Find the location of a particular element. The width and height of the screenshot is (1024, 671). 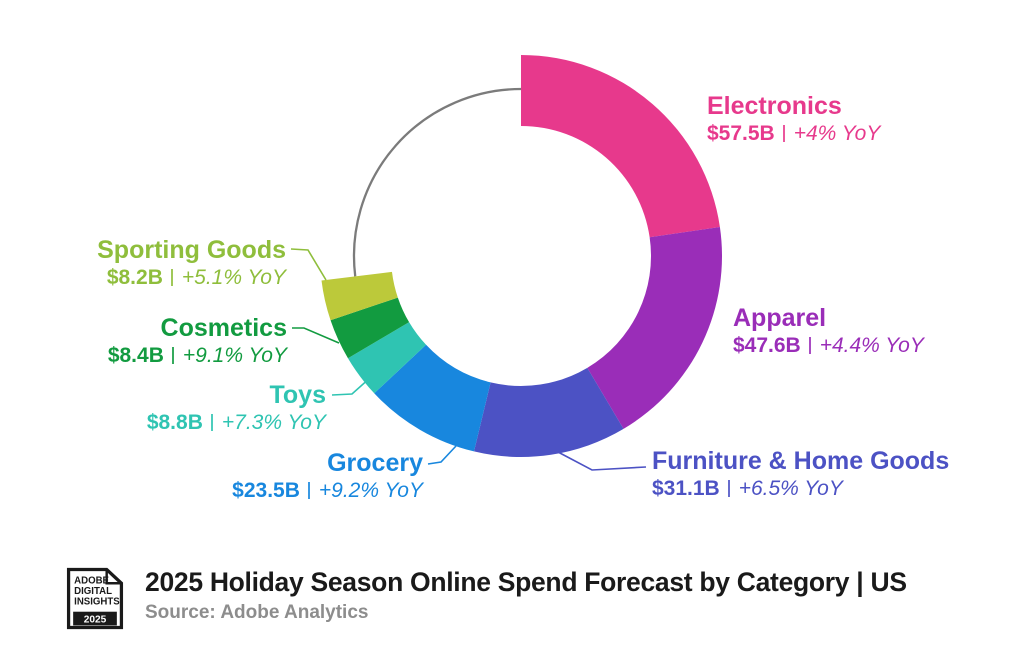

donut-segment-grocery is located at coordinates (432, 398).